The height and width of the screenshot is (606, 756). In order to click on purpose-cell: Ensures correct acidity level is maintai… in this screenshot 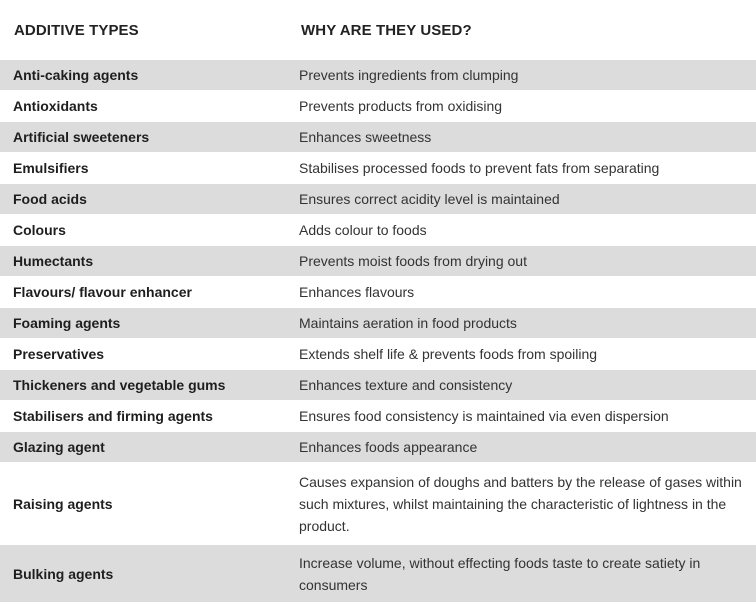, I will do `click(429, 199)`.